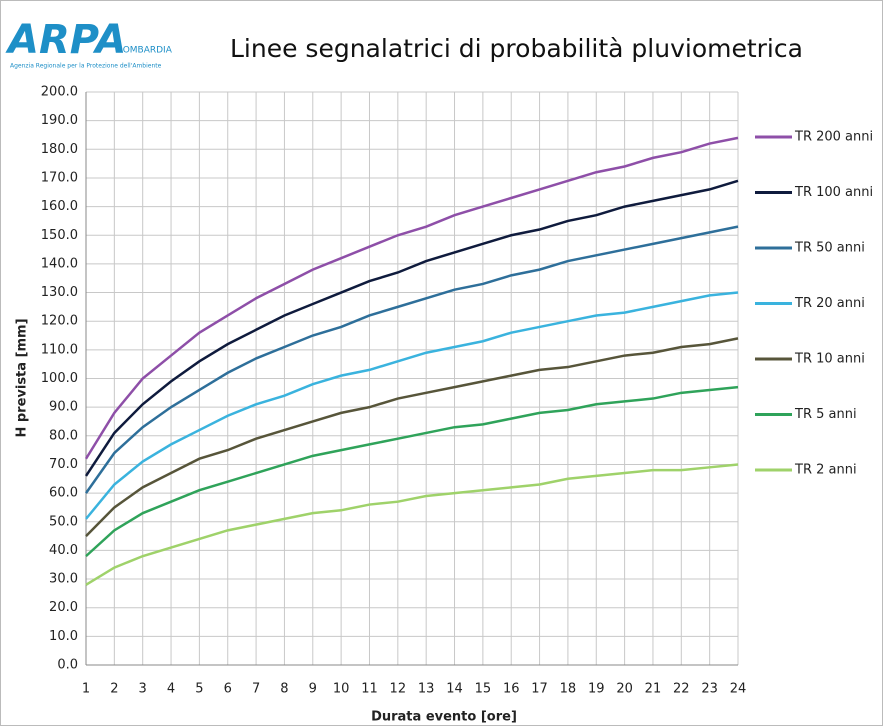 The width and height of the screenshot is (883, 726). What do you see at coordinates (114, 689) in the screenshot?
I see `x-tick-label: 2` at bounding box center [114, 689].